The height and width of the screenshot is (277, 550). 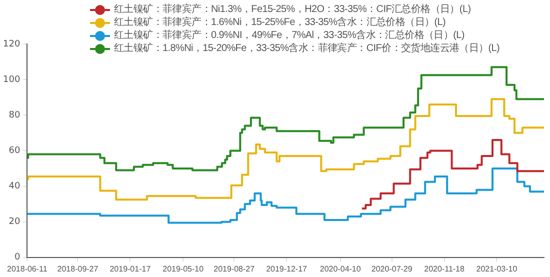 I want to click on legend-label: 红土镍矿：菲律宾产：Ni1.3%，Fe15-25%，H2O：33-35%：CIF汇总价格（日）(L), so click(x=292, y=9).